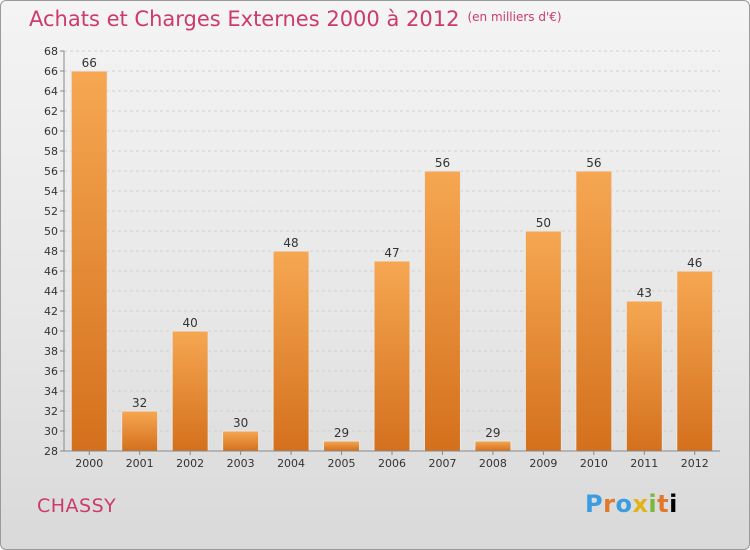 This screenshot has height=550, width=750. I want to click on y-tick-label: 40, so click(51, 331).